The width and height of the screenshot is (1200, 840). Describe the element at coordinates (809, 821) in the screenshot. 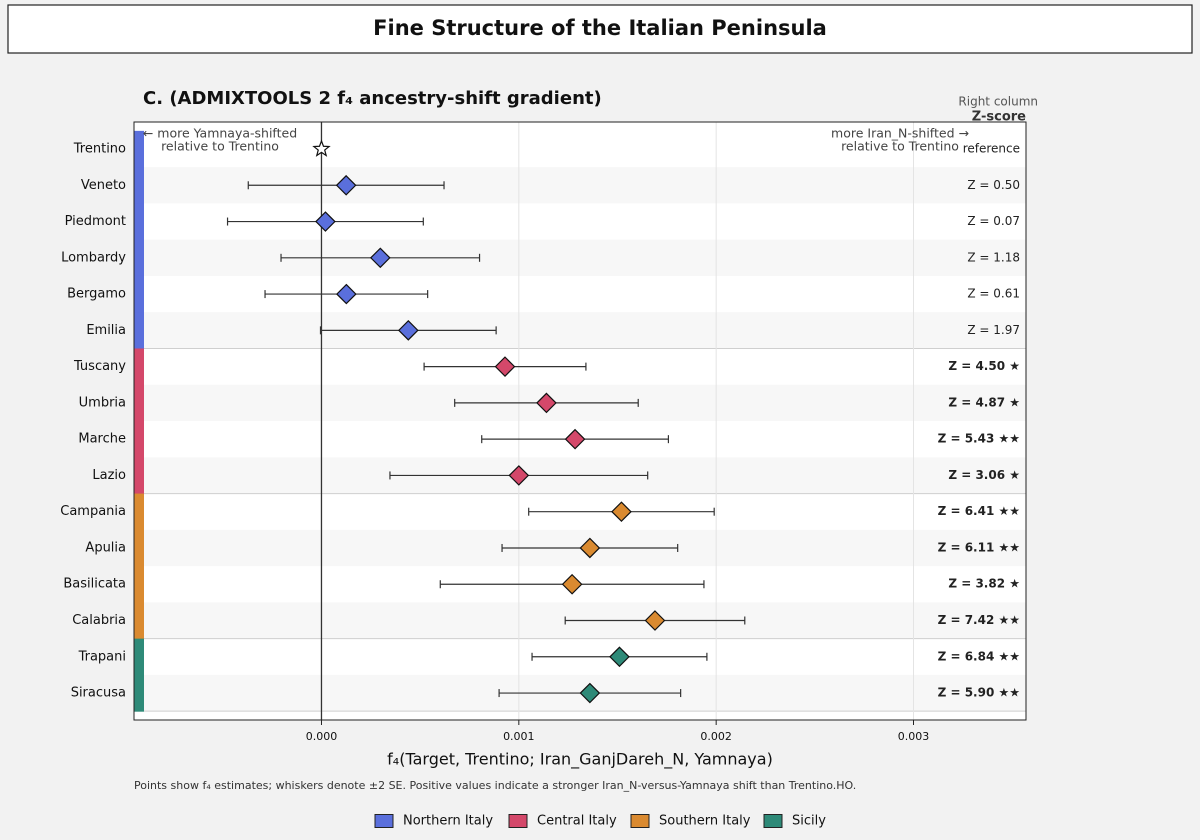

I see `legend-label: Sicily` at that location.